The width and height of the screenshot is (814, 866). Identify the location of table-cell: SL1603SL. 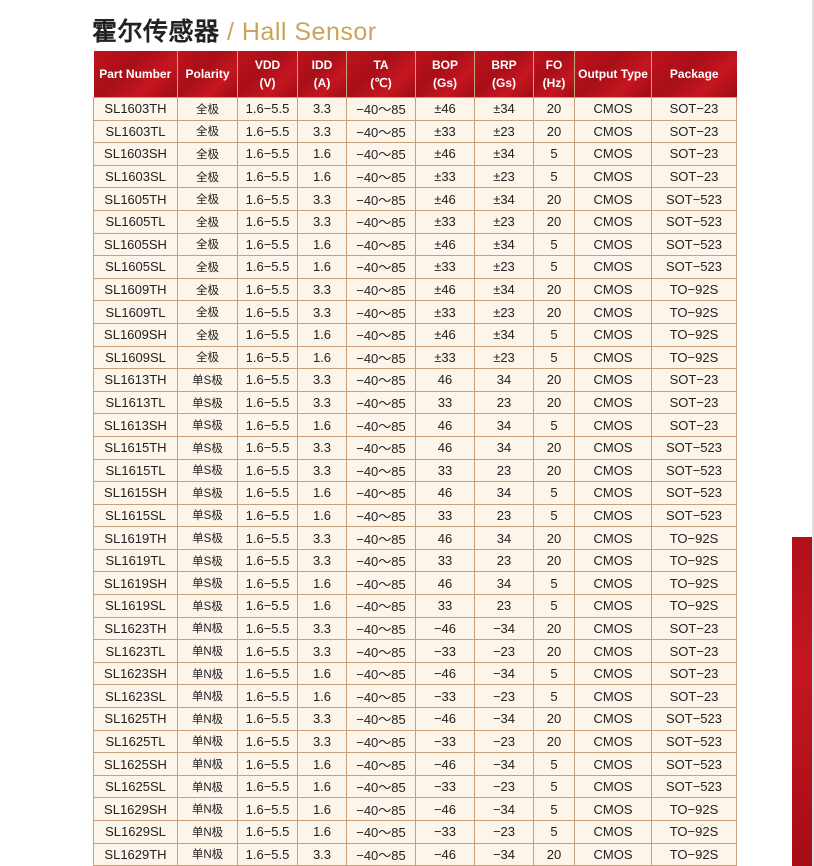
(135, 176).